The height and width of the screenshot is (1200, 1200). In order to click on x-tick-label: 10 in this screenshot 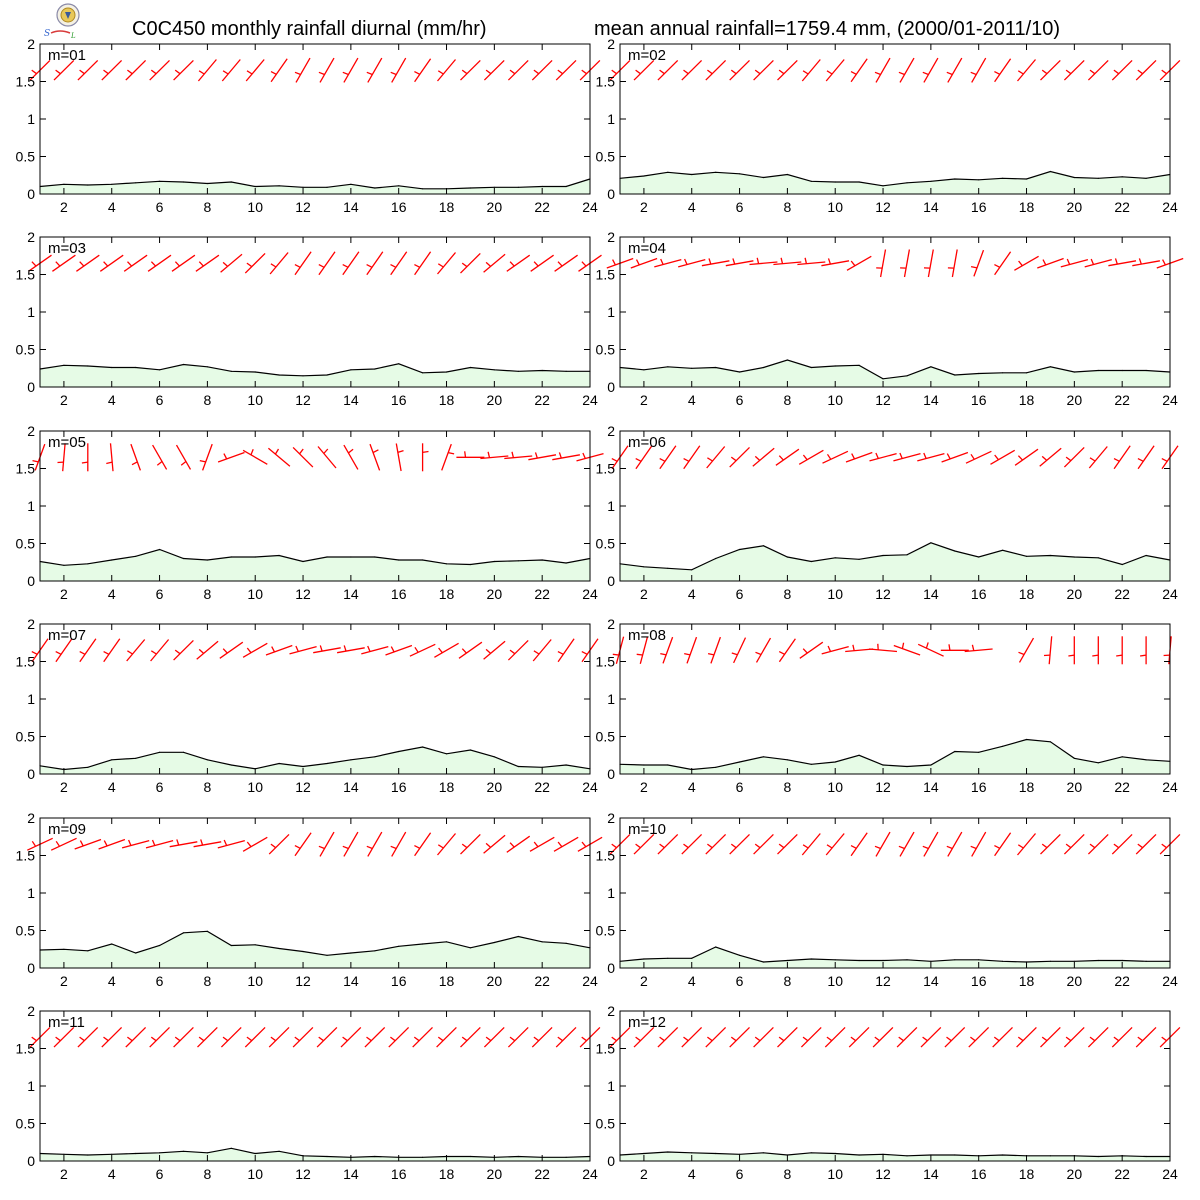, I will do `click(835, 207)`.